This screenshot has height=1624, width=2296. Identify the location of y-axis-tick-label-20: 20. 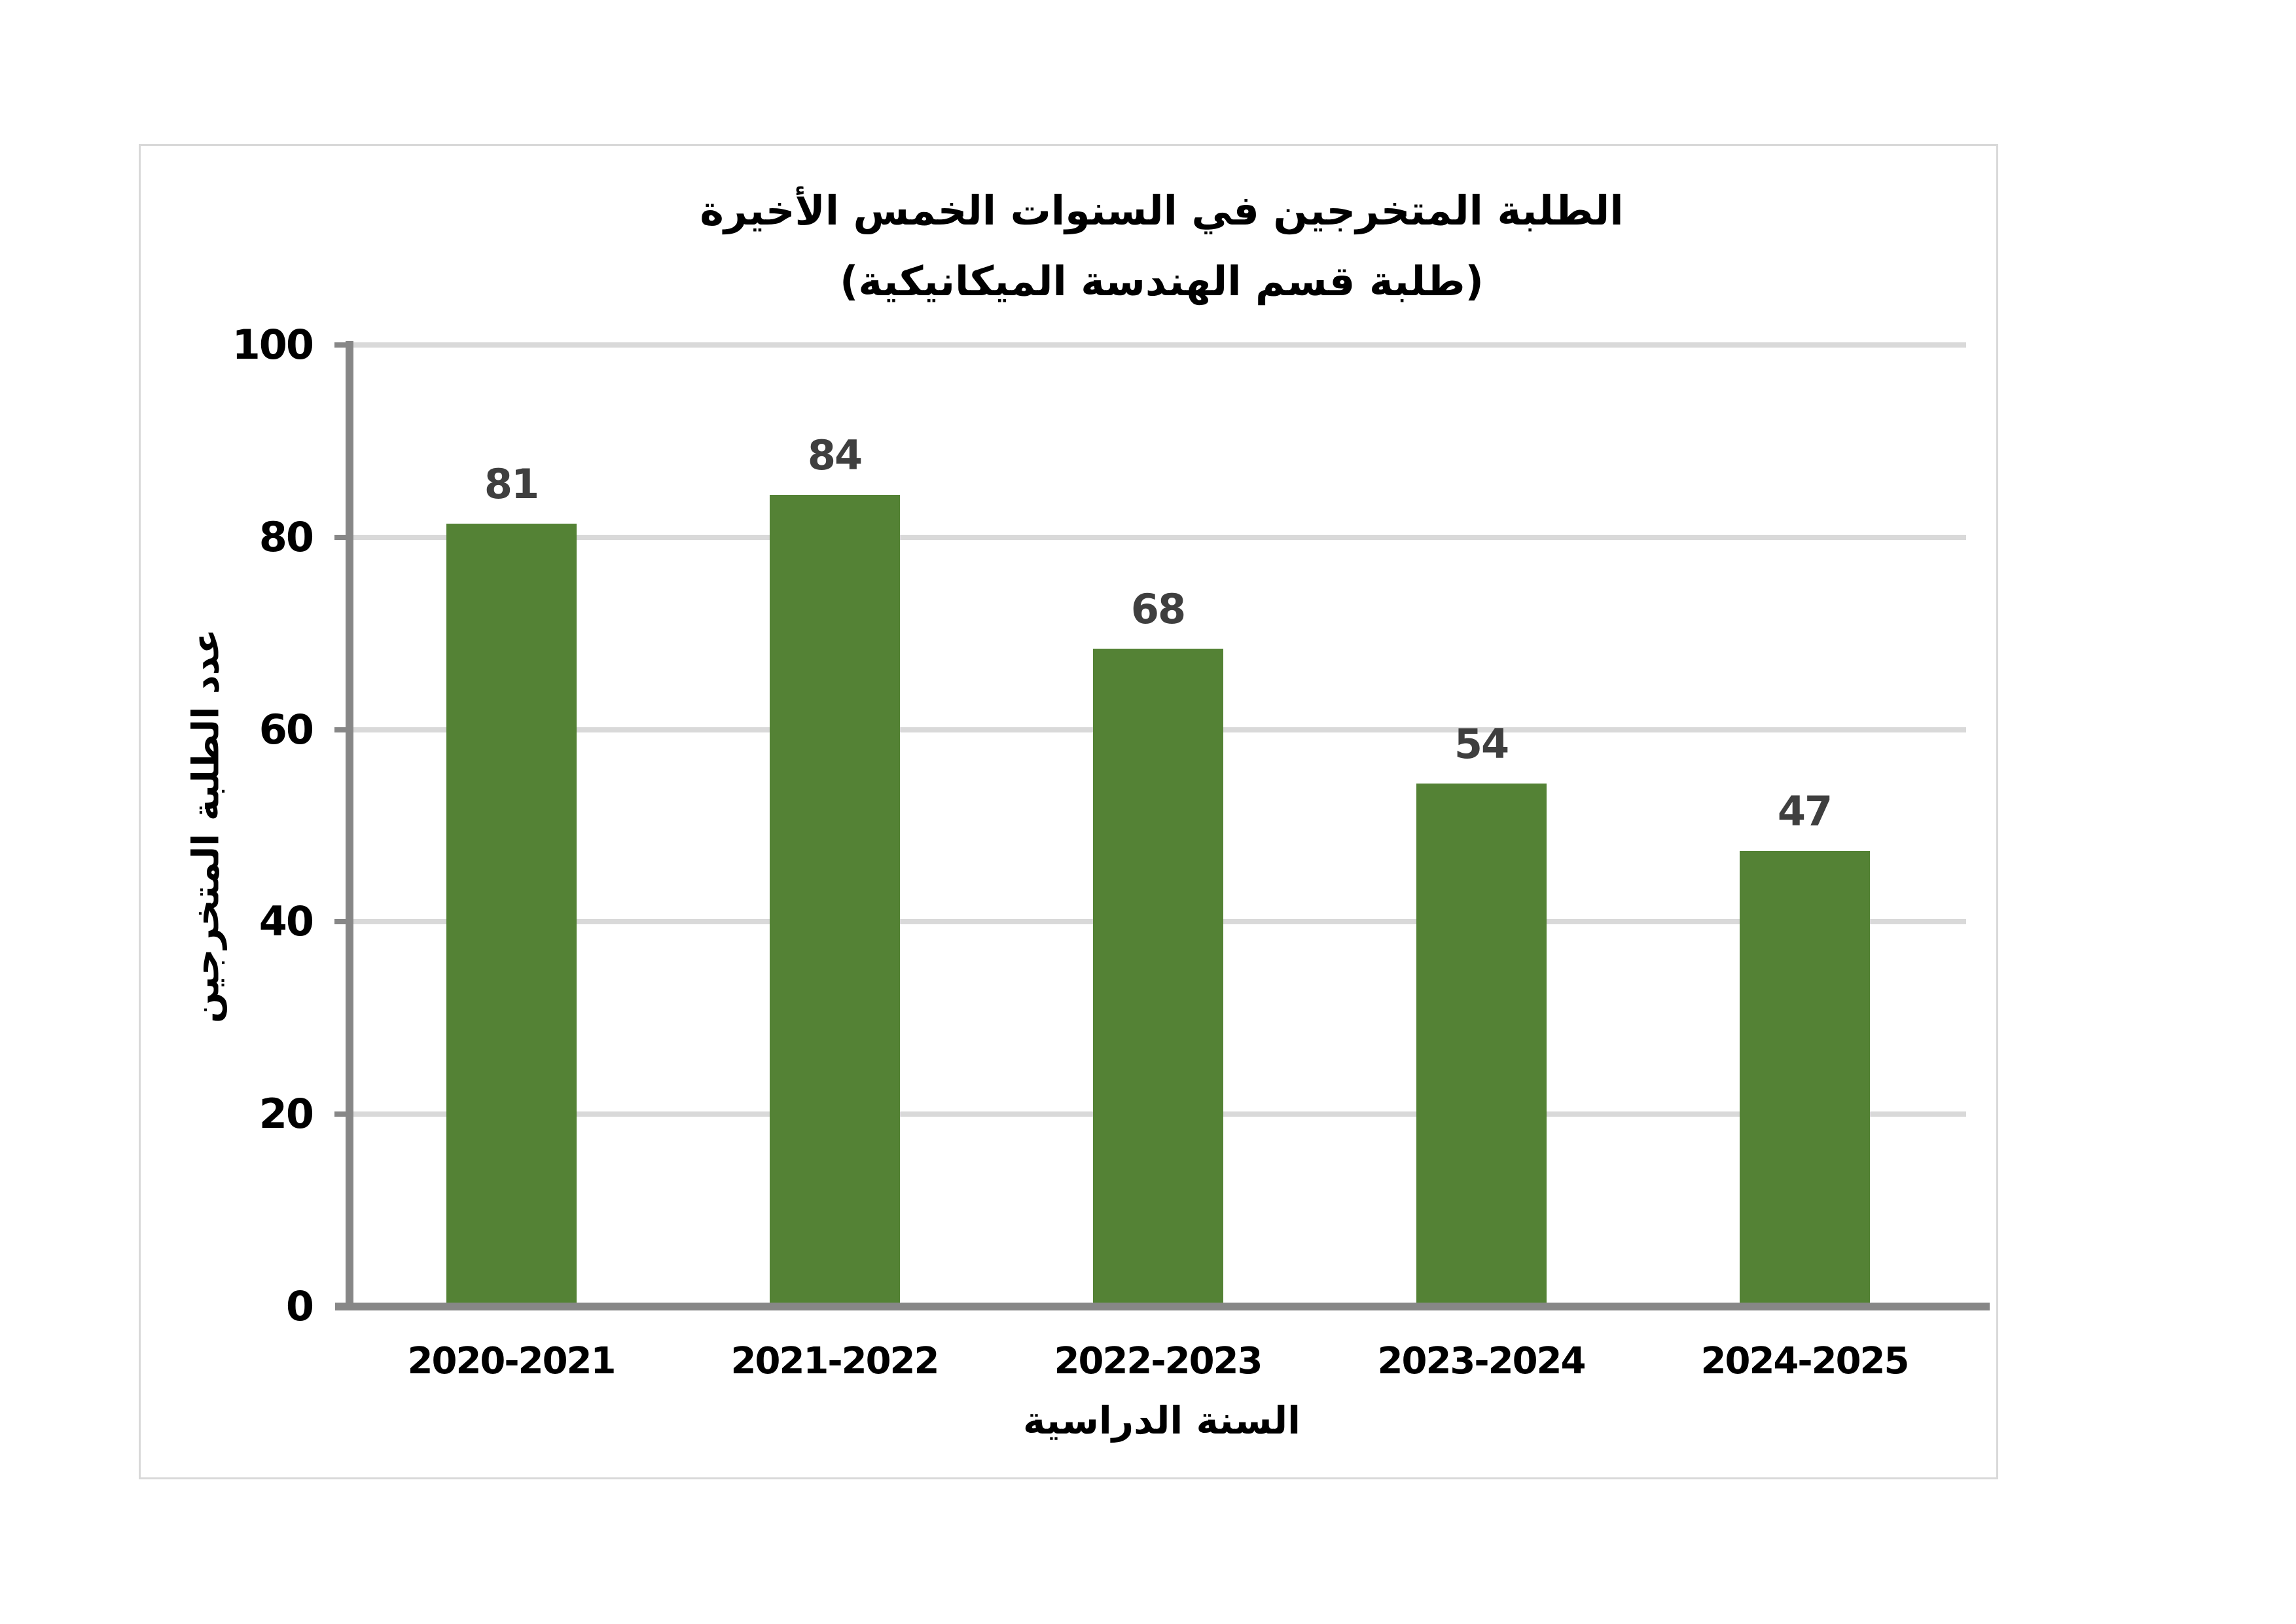
(286, 1114).